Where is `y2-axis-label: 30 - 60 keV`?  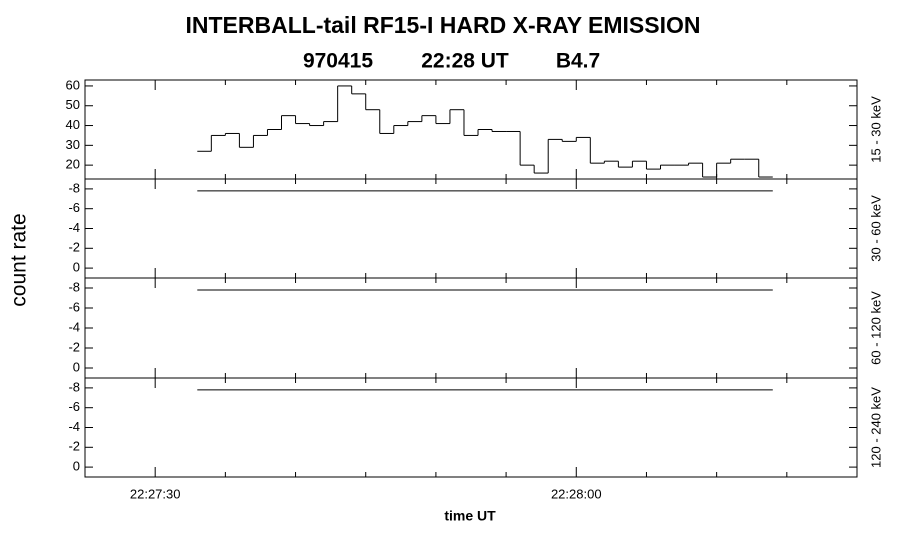
y2-axis-label: 30 - 60 keV is located at coordinates (875, 228).